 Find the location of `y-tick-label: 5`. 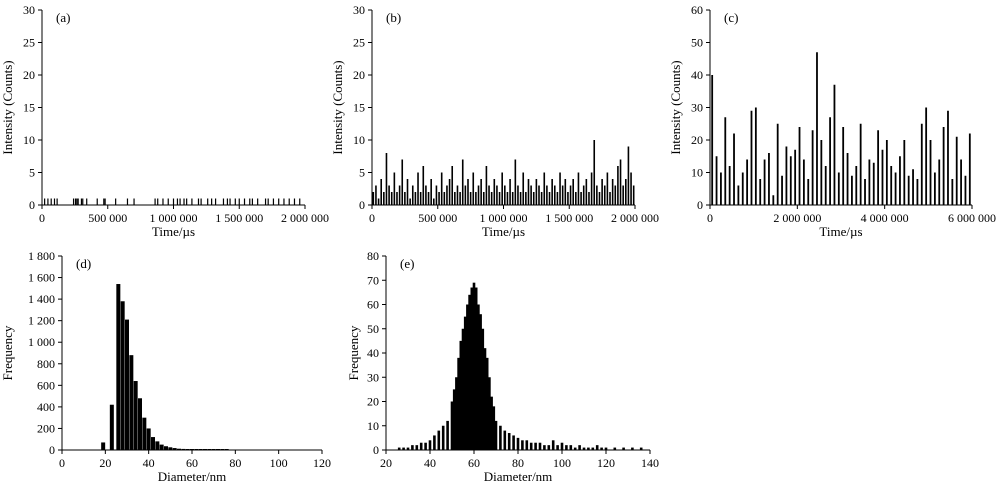

y-tick-label: 5 is located at coordinates (362, 173).